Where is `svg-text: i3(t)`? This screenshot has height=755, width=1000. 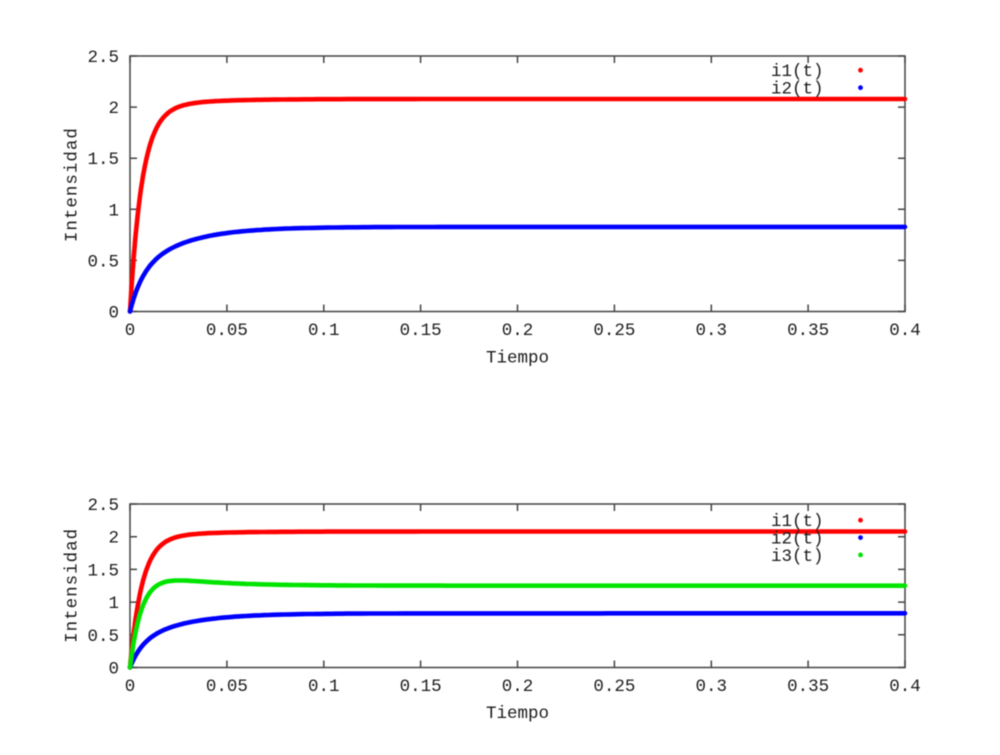
svg-text: i3(t) is located at coordinates (797, 557).